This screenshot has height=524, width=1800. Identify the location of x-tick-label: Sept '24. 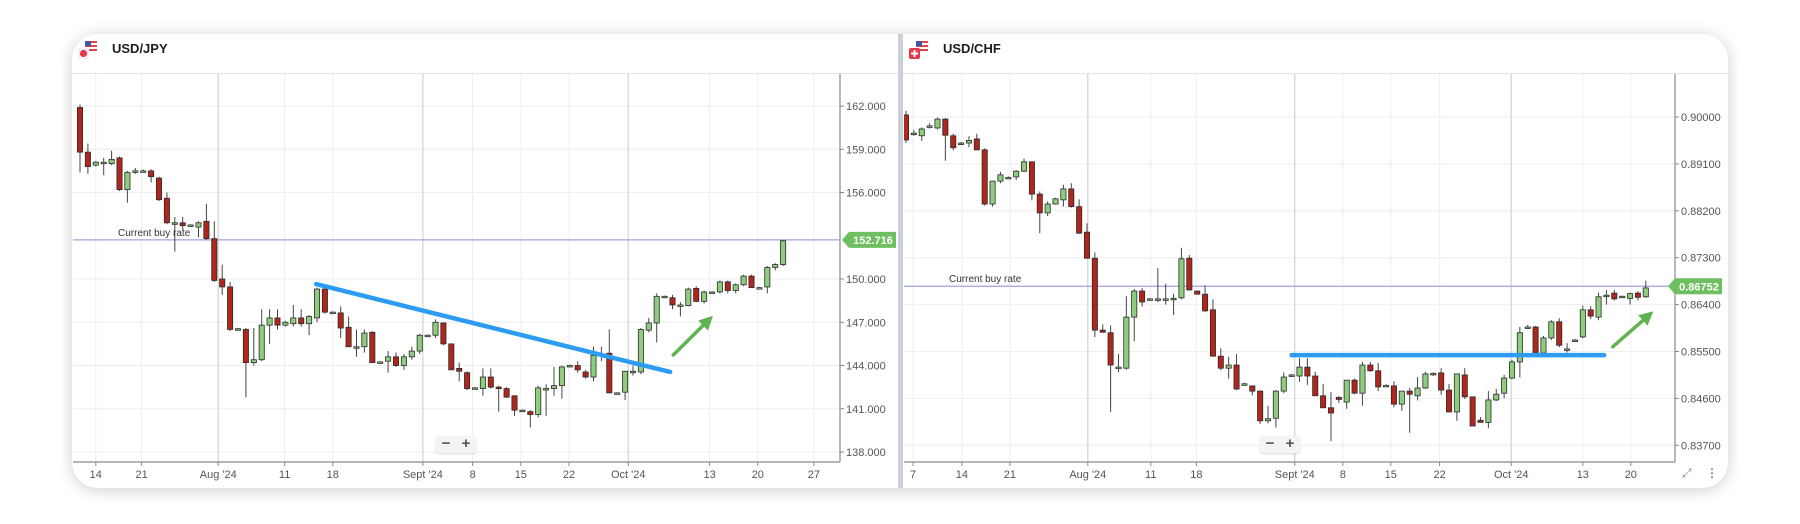
(1295, 475).